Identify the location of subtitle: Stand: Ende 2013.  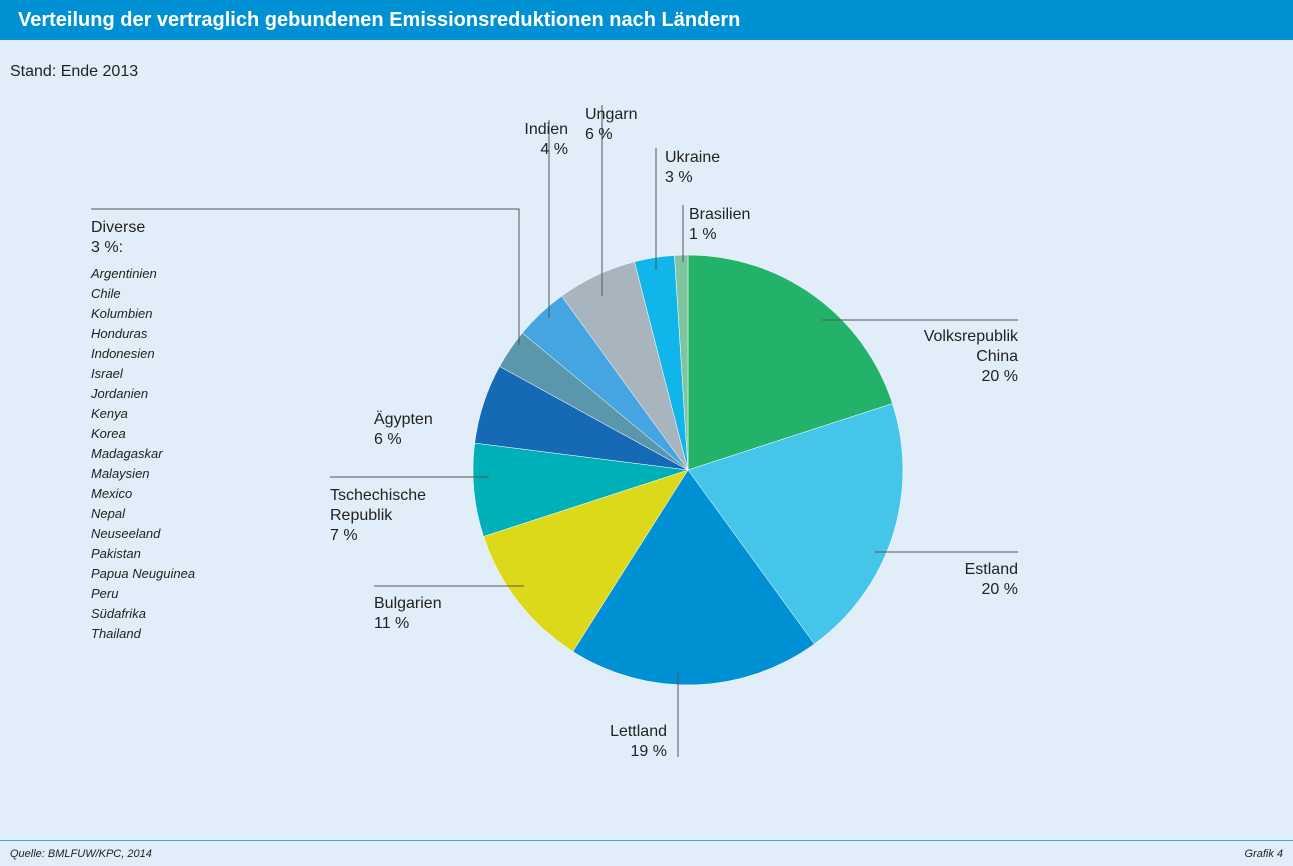
(74, 71).